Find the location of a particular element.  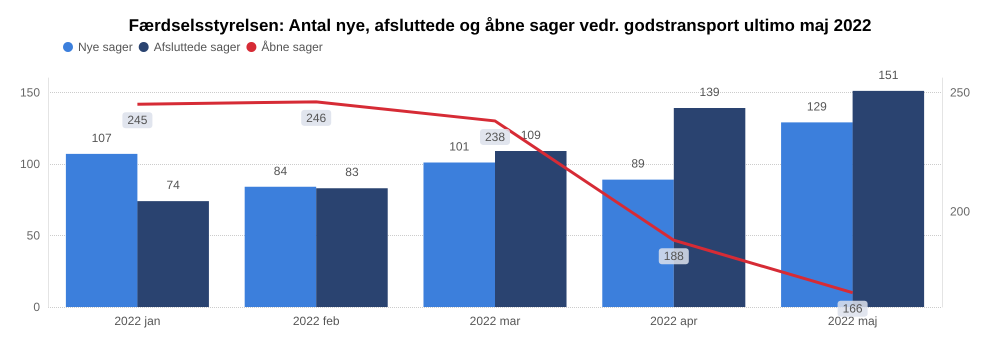

data-label: 107 is located at coordinates (102, 137).